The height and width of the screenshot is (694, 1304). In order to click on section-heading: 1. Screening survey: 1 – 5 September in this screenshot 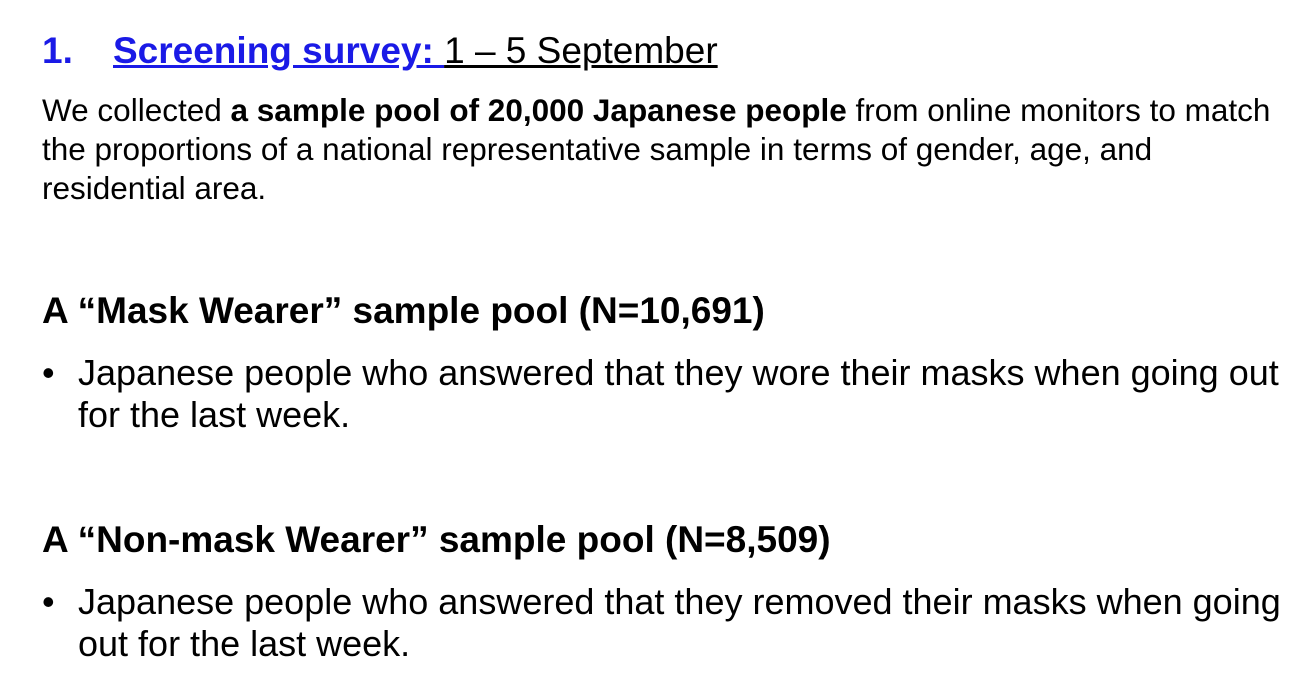, I will do `click(380, 51)`.